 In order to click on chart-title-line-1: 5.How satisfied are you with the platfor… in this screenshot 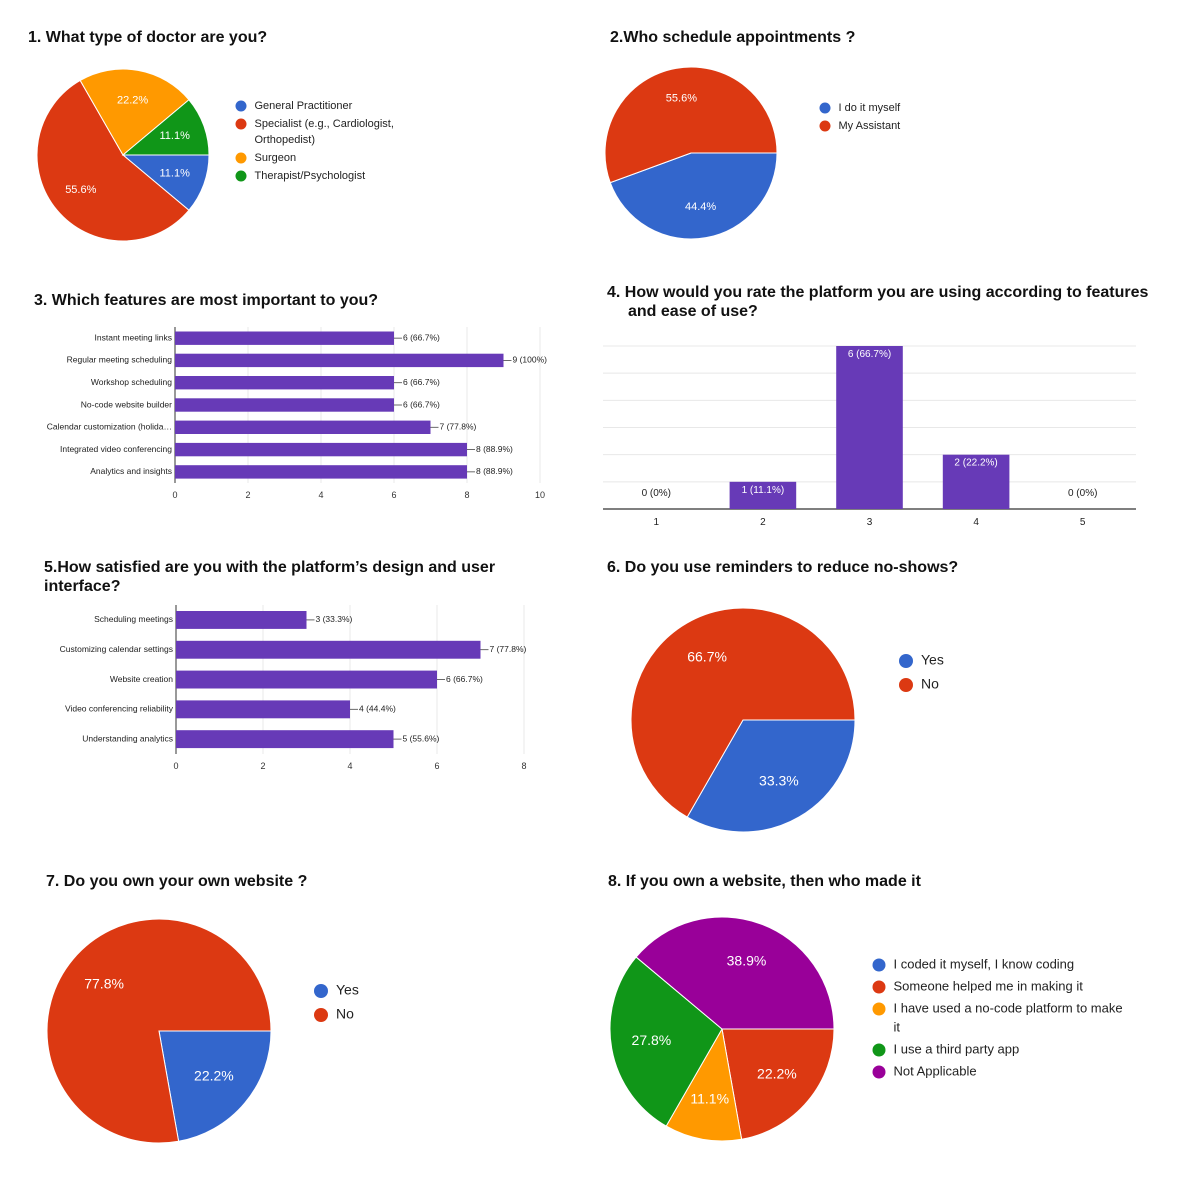, I will do `click(270, 567)`.